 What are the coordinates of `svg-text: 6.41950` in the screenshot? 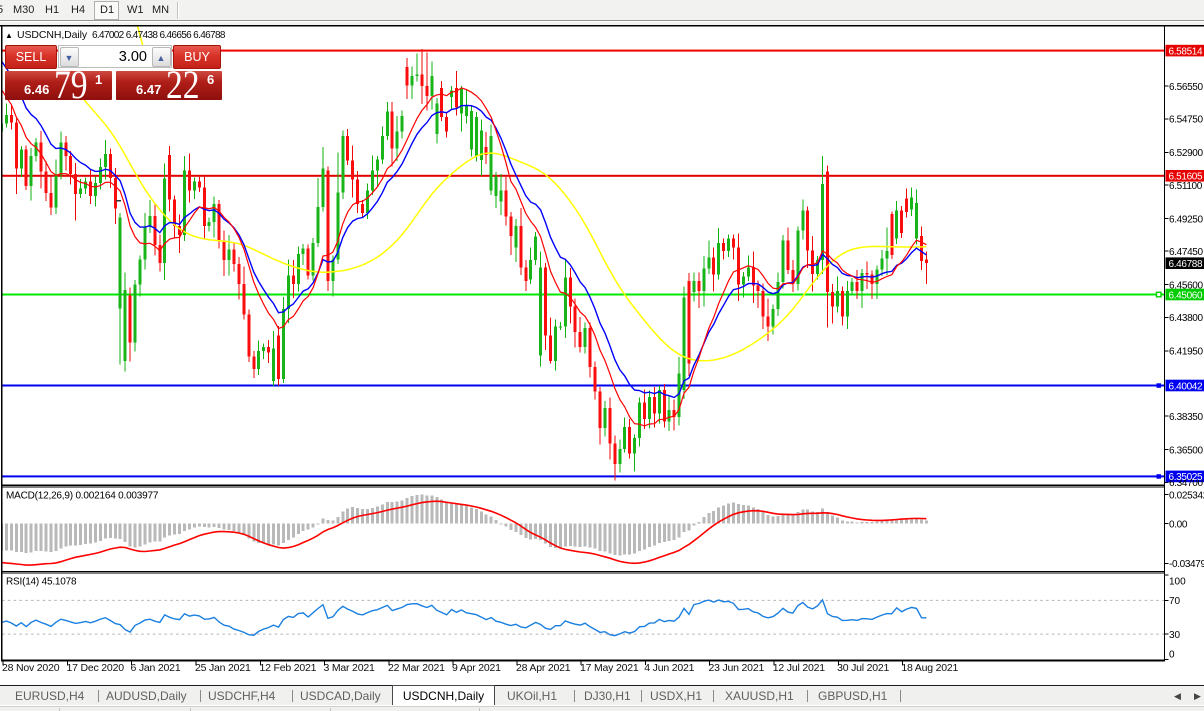 It's located at (1186, 352).